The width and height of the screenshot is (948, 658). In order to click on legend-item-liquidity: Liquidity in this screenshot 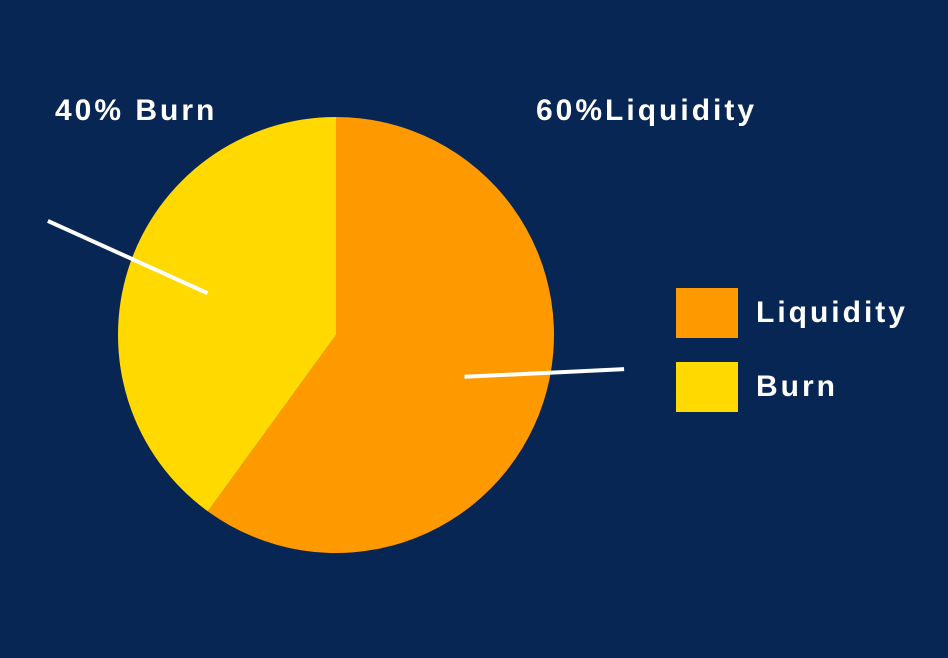, I will do `click(806, 313)`.